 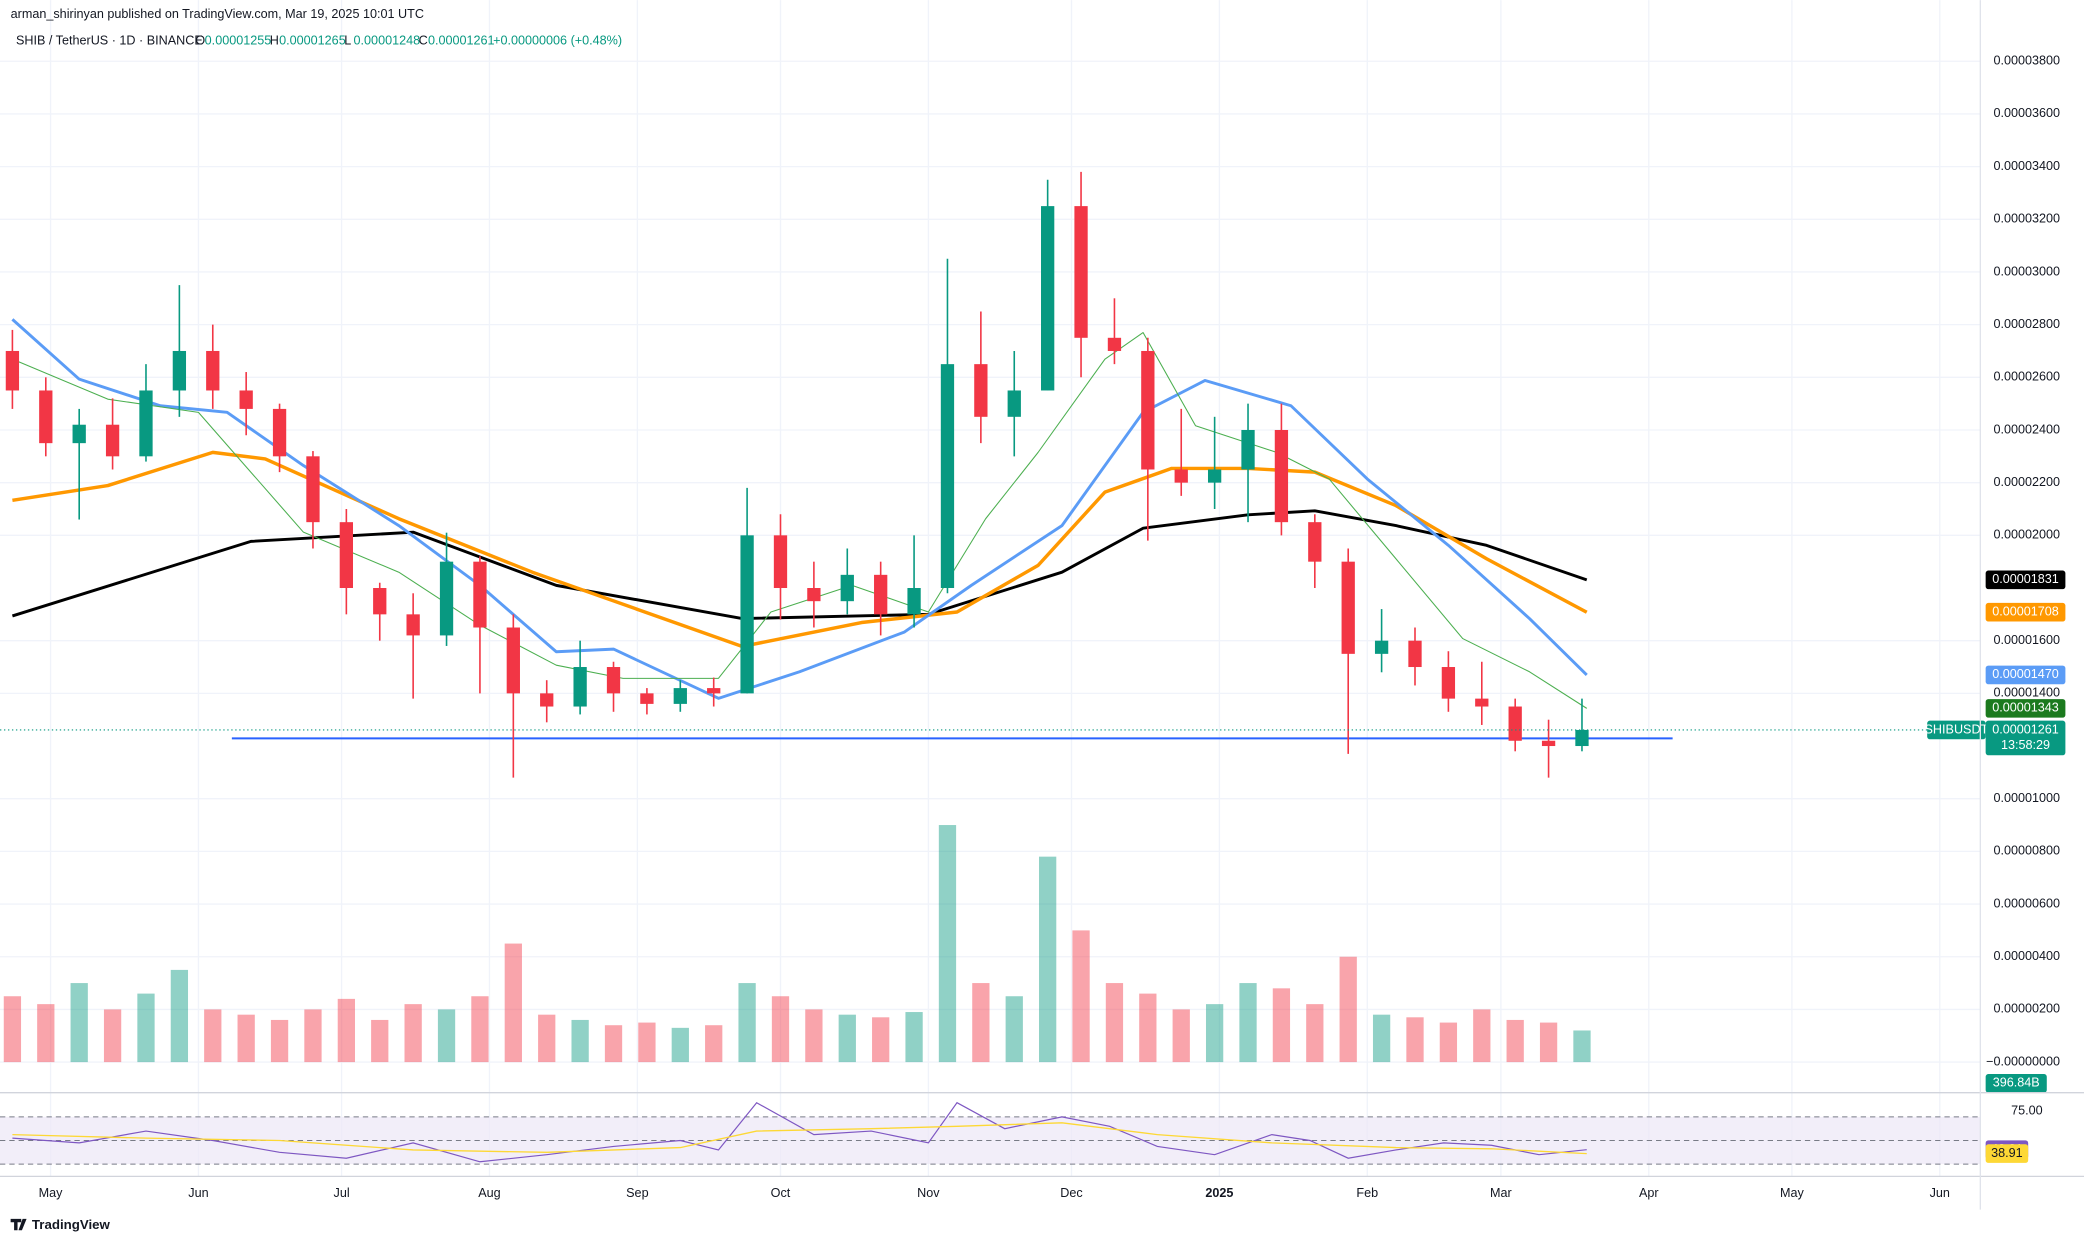 What do you see at coordinates (2016, 1083) in the screenshot?
I see `volume-label: 396.84B` at bounding box center [2016, 1083].